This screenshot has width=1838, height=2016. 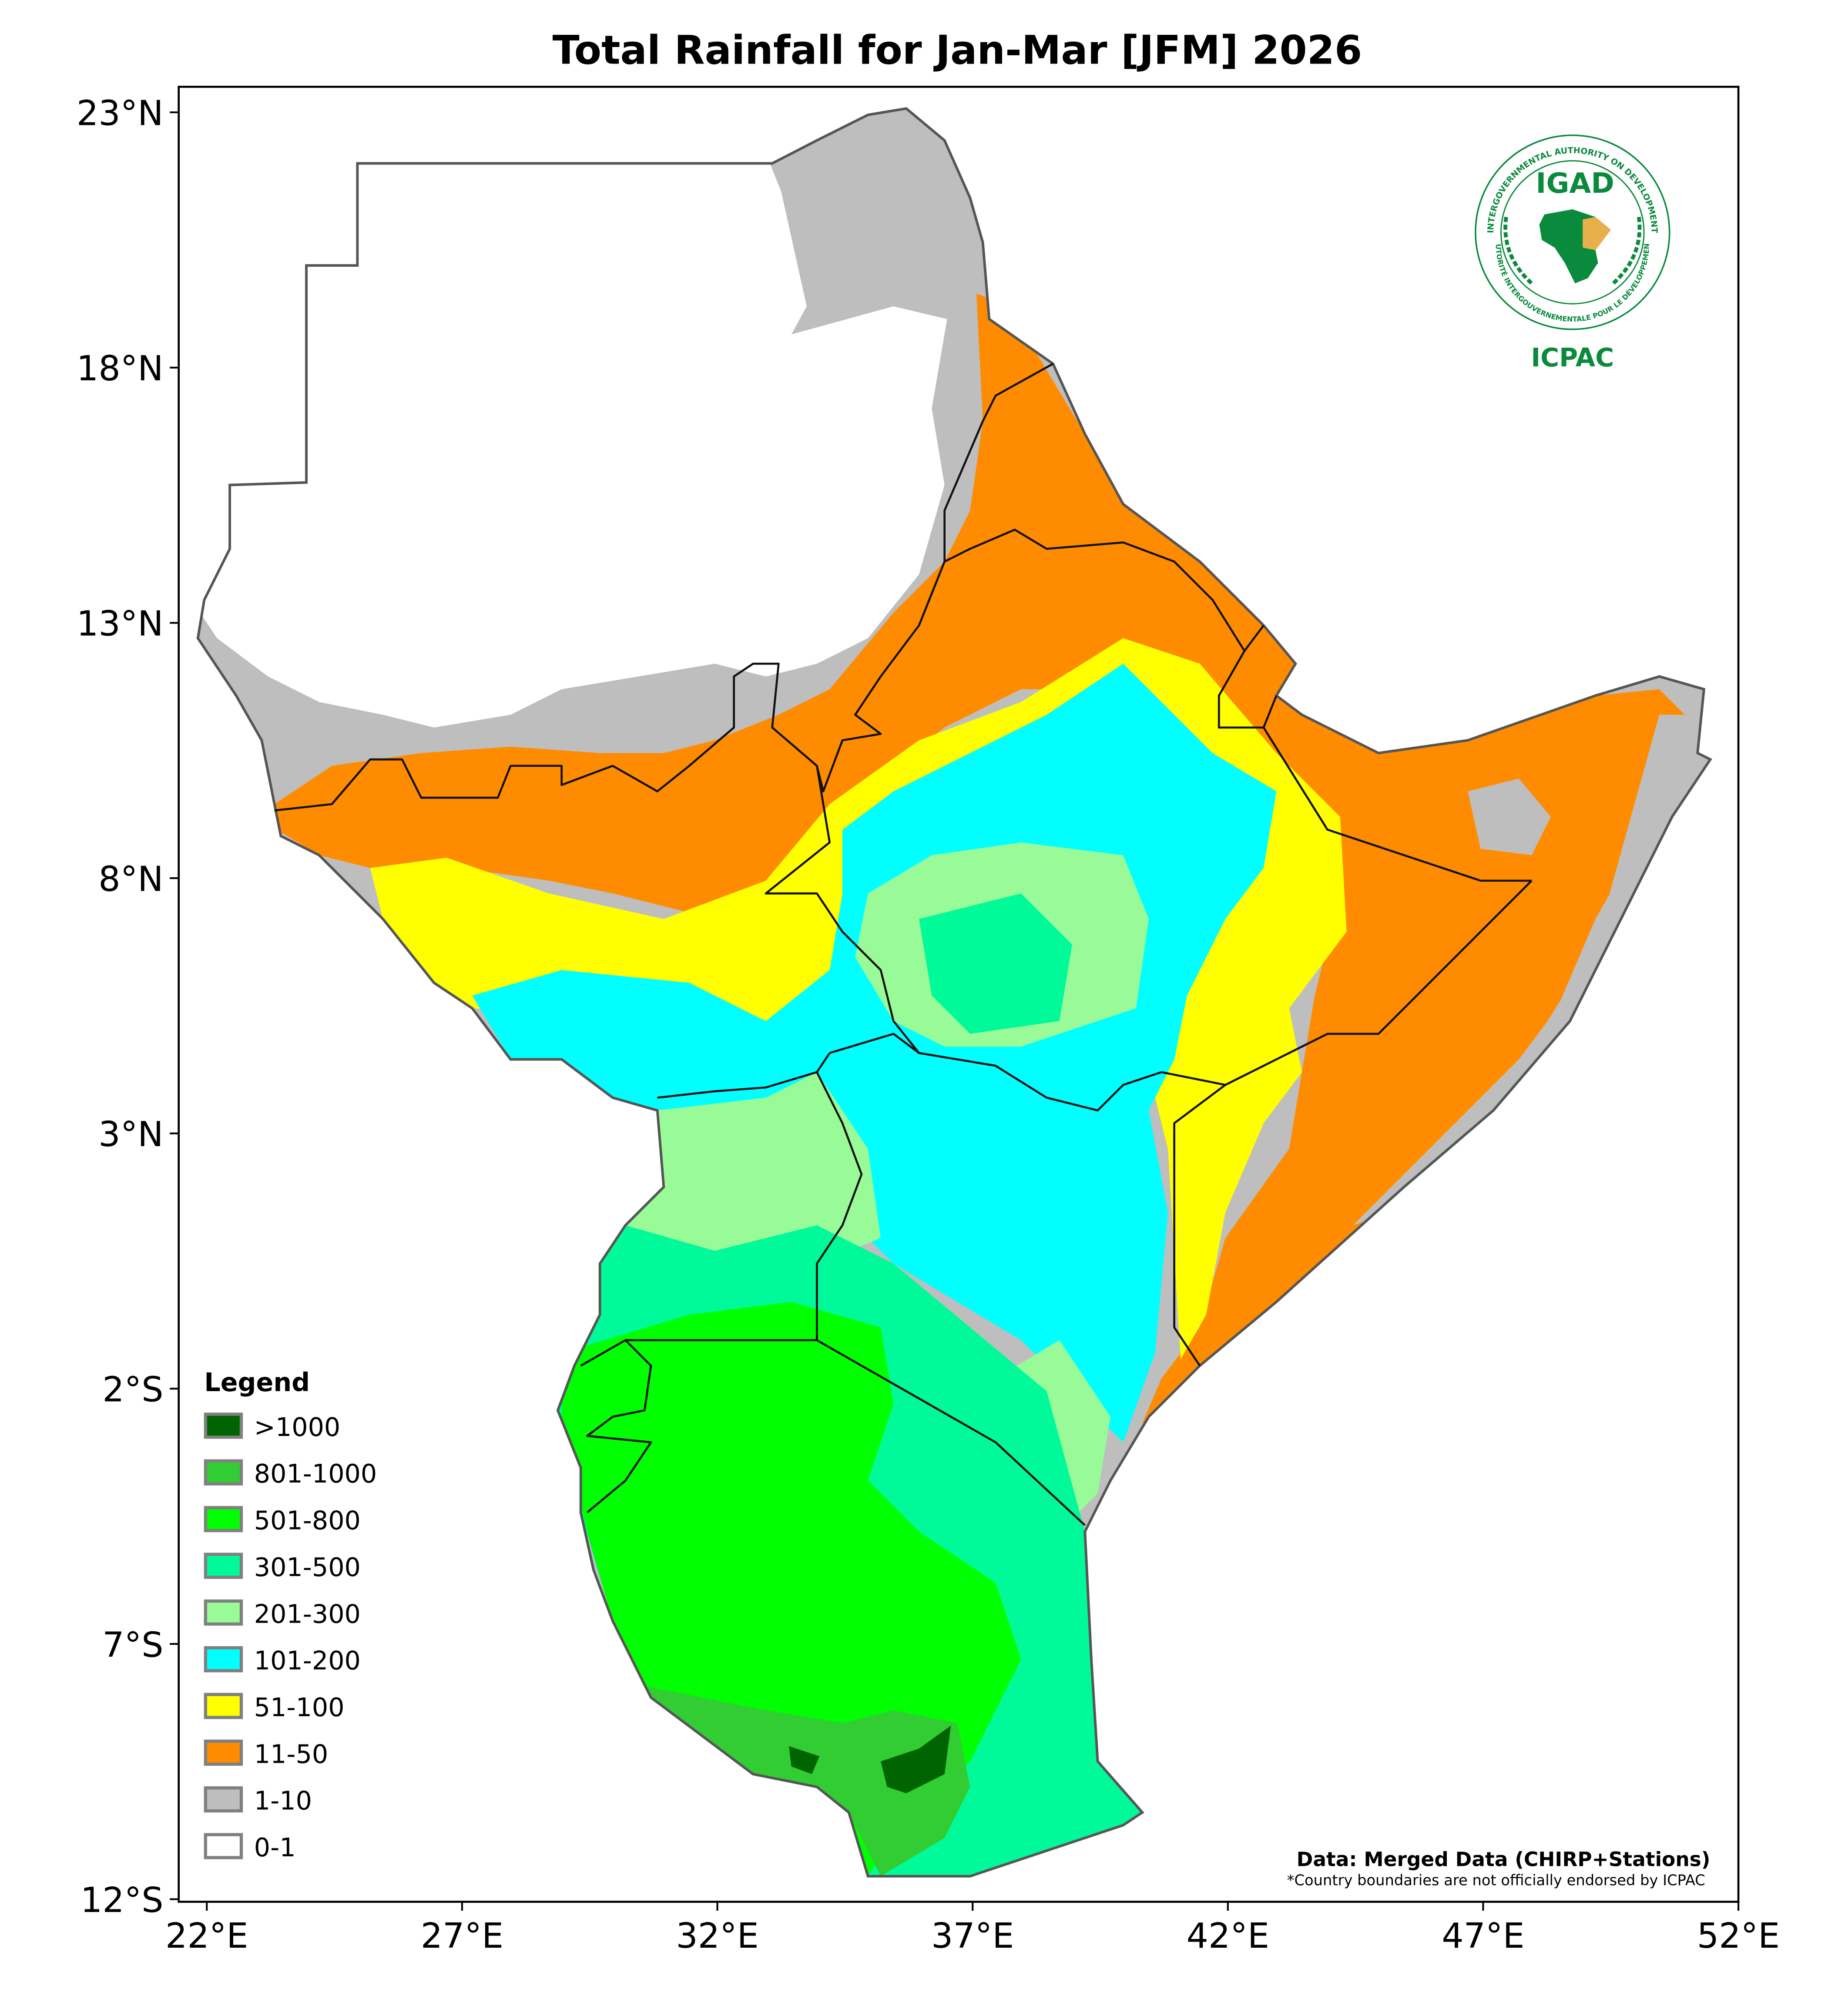 What do you see at coordinates (132, 1389) in the screenshot?
I see `y-tick-label: 2°S` at bounding box center [132, 1389].